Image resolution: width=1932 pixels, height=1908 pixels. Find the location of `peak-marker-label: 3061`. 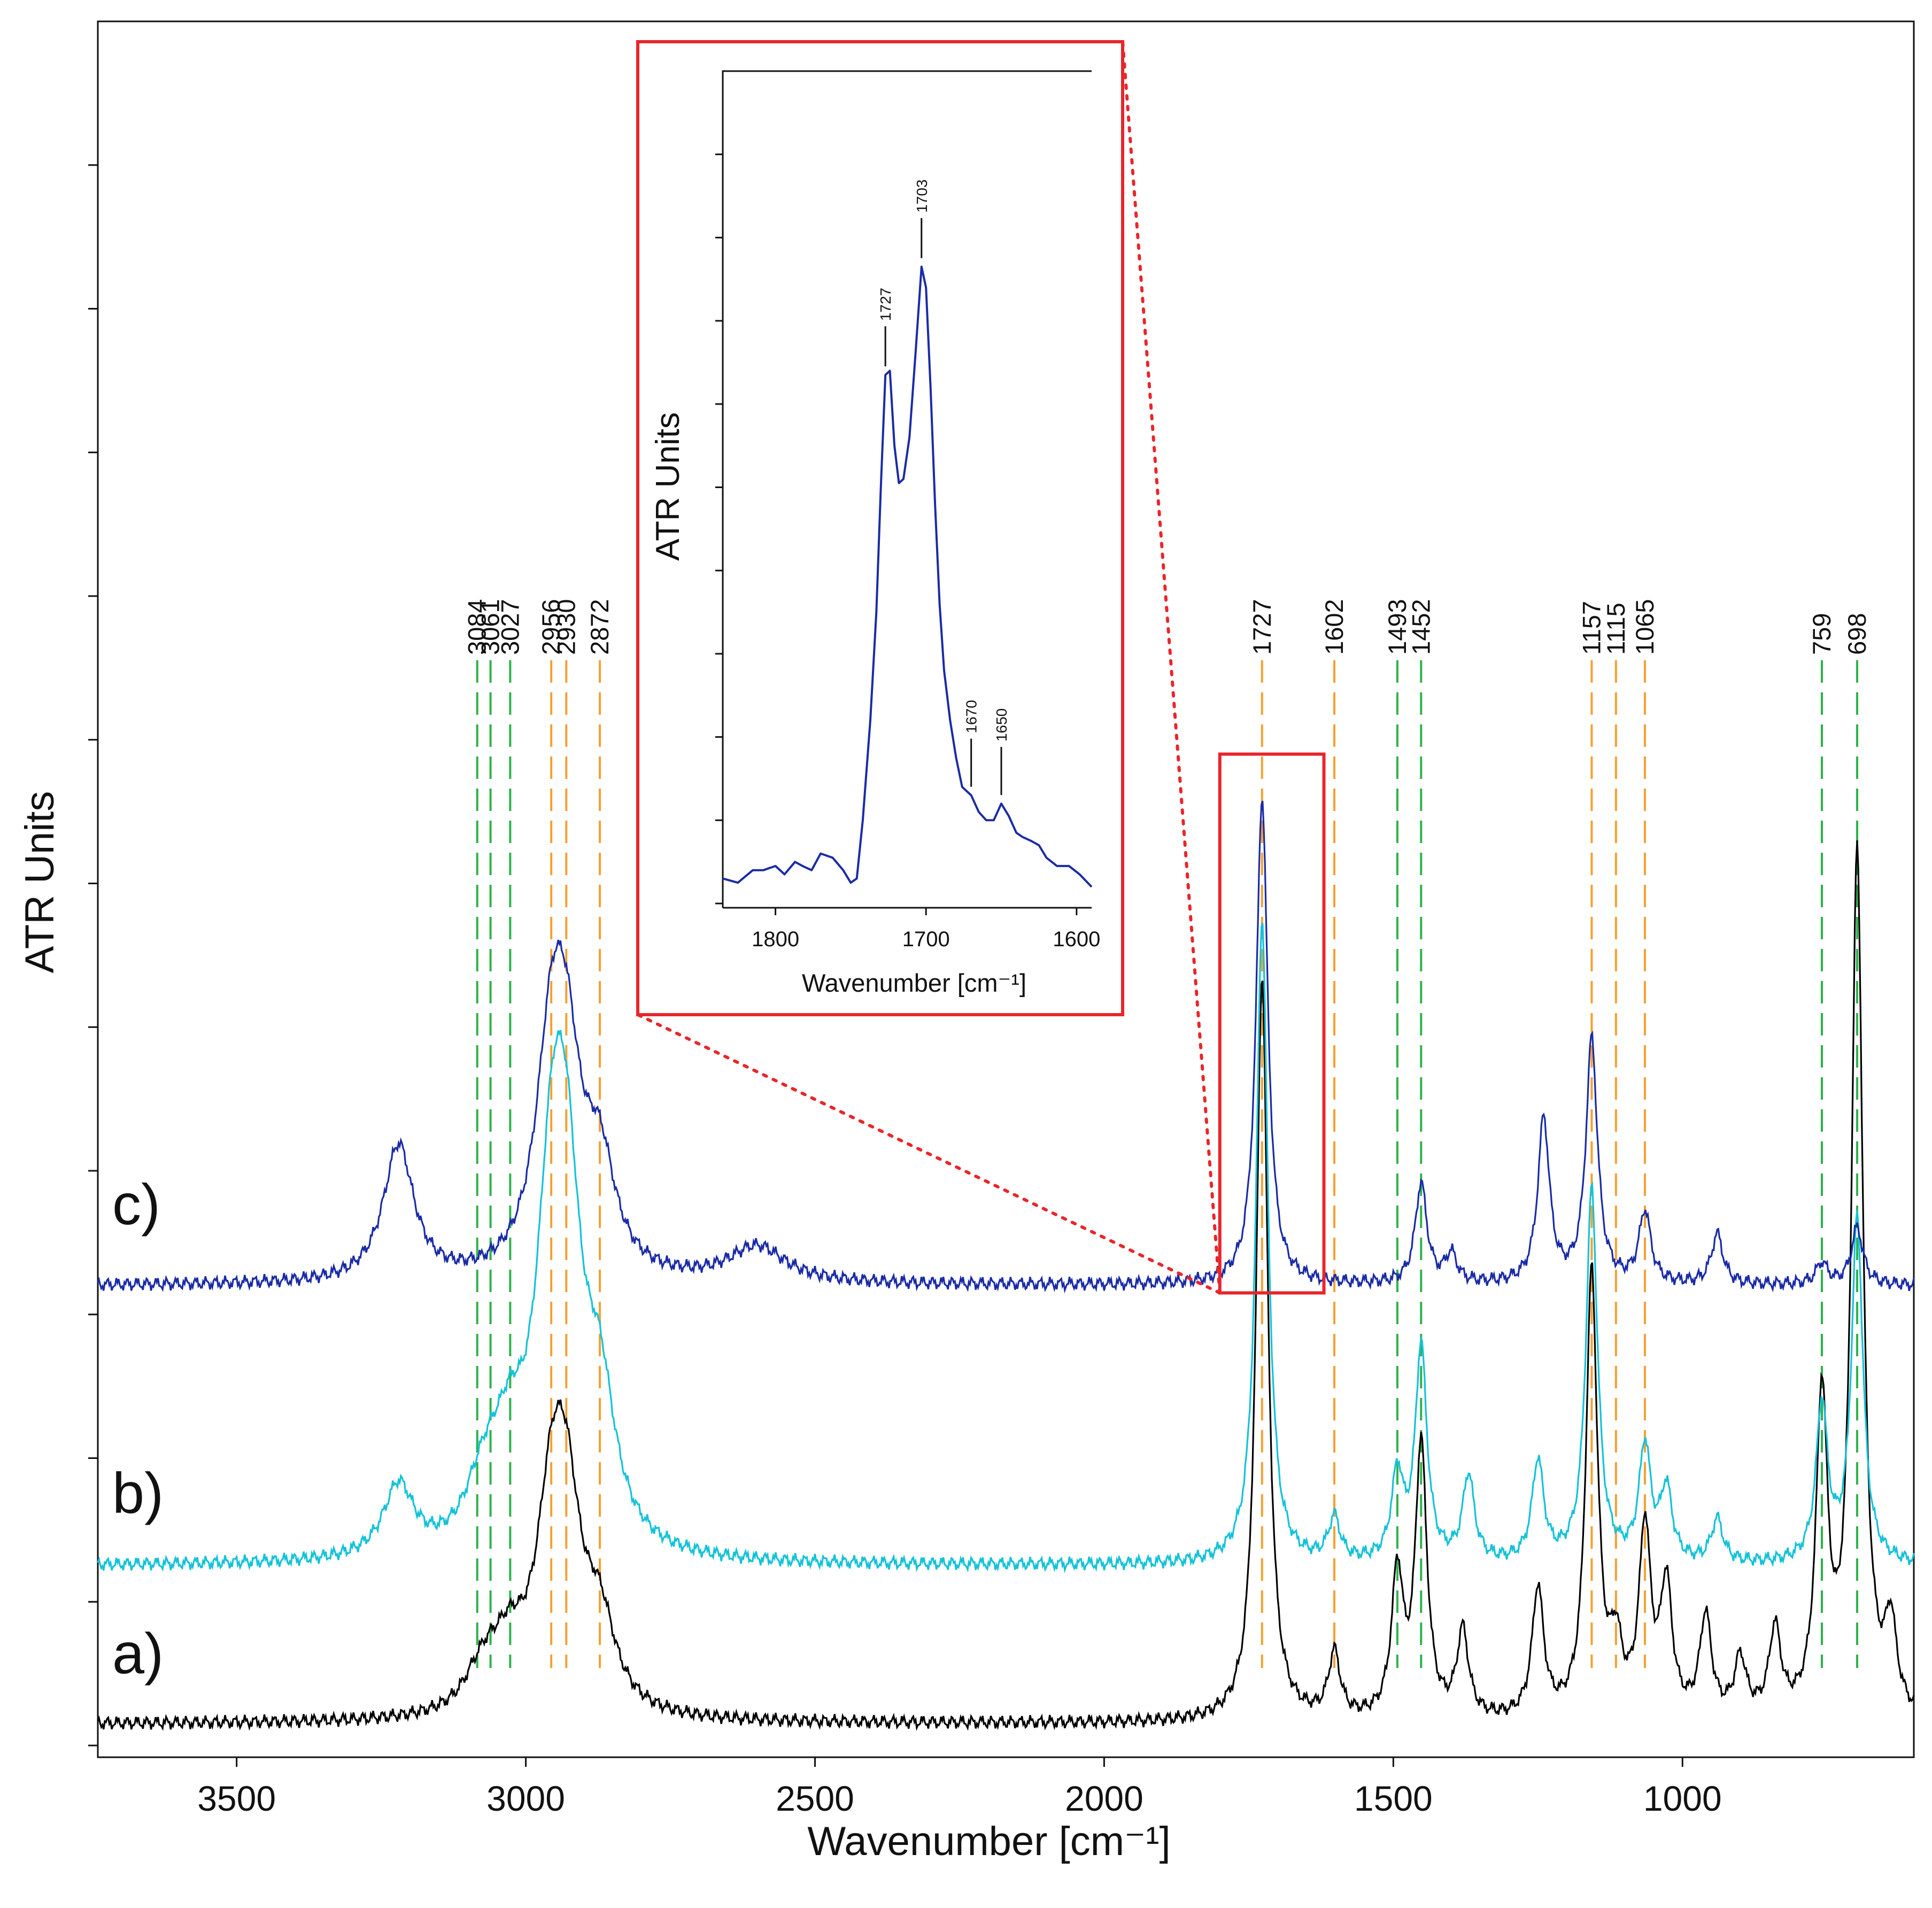

peak-marker-label: 3061 is located at coordinates (490, 627).